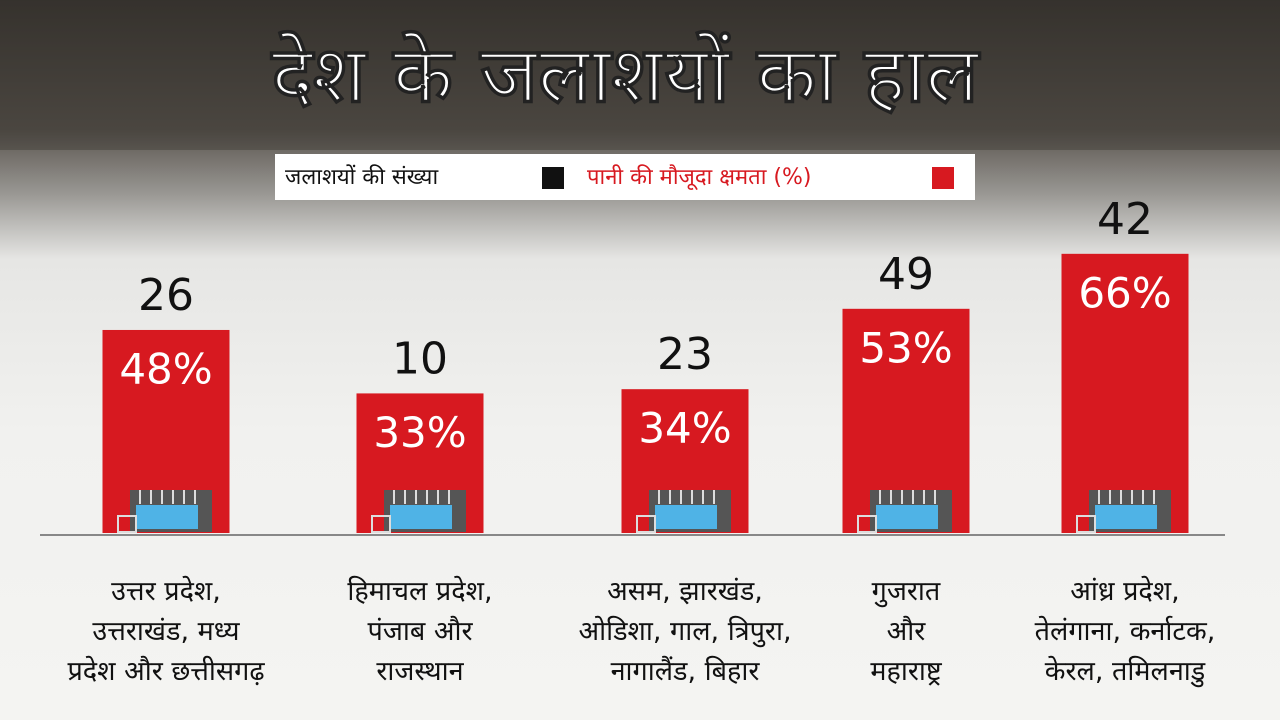 The image size is (1280, 720). What do you see at coordinates (1125, 219) in the screenshot?
I see `count-label: 42` at bounding box center [1125, 219].